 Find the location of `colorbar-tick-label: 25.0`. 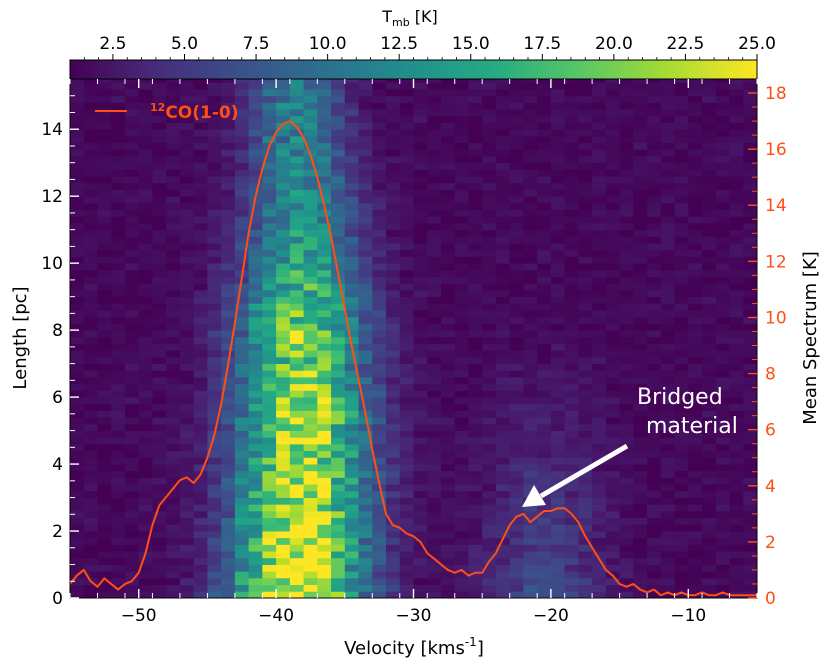

colorbar-tick-label: 25.0 is located at coordinates (757, 44).